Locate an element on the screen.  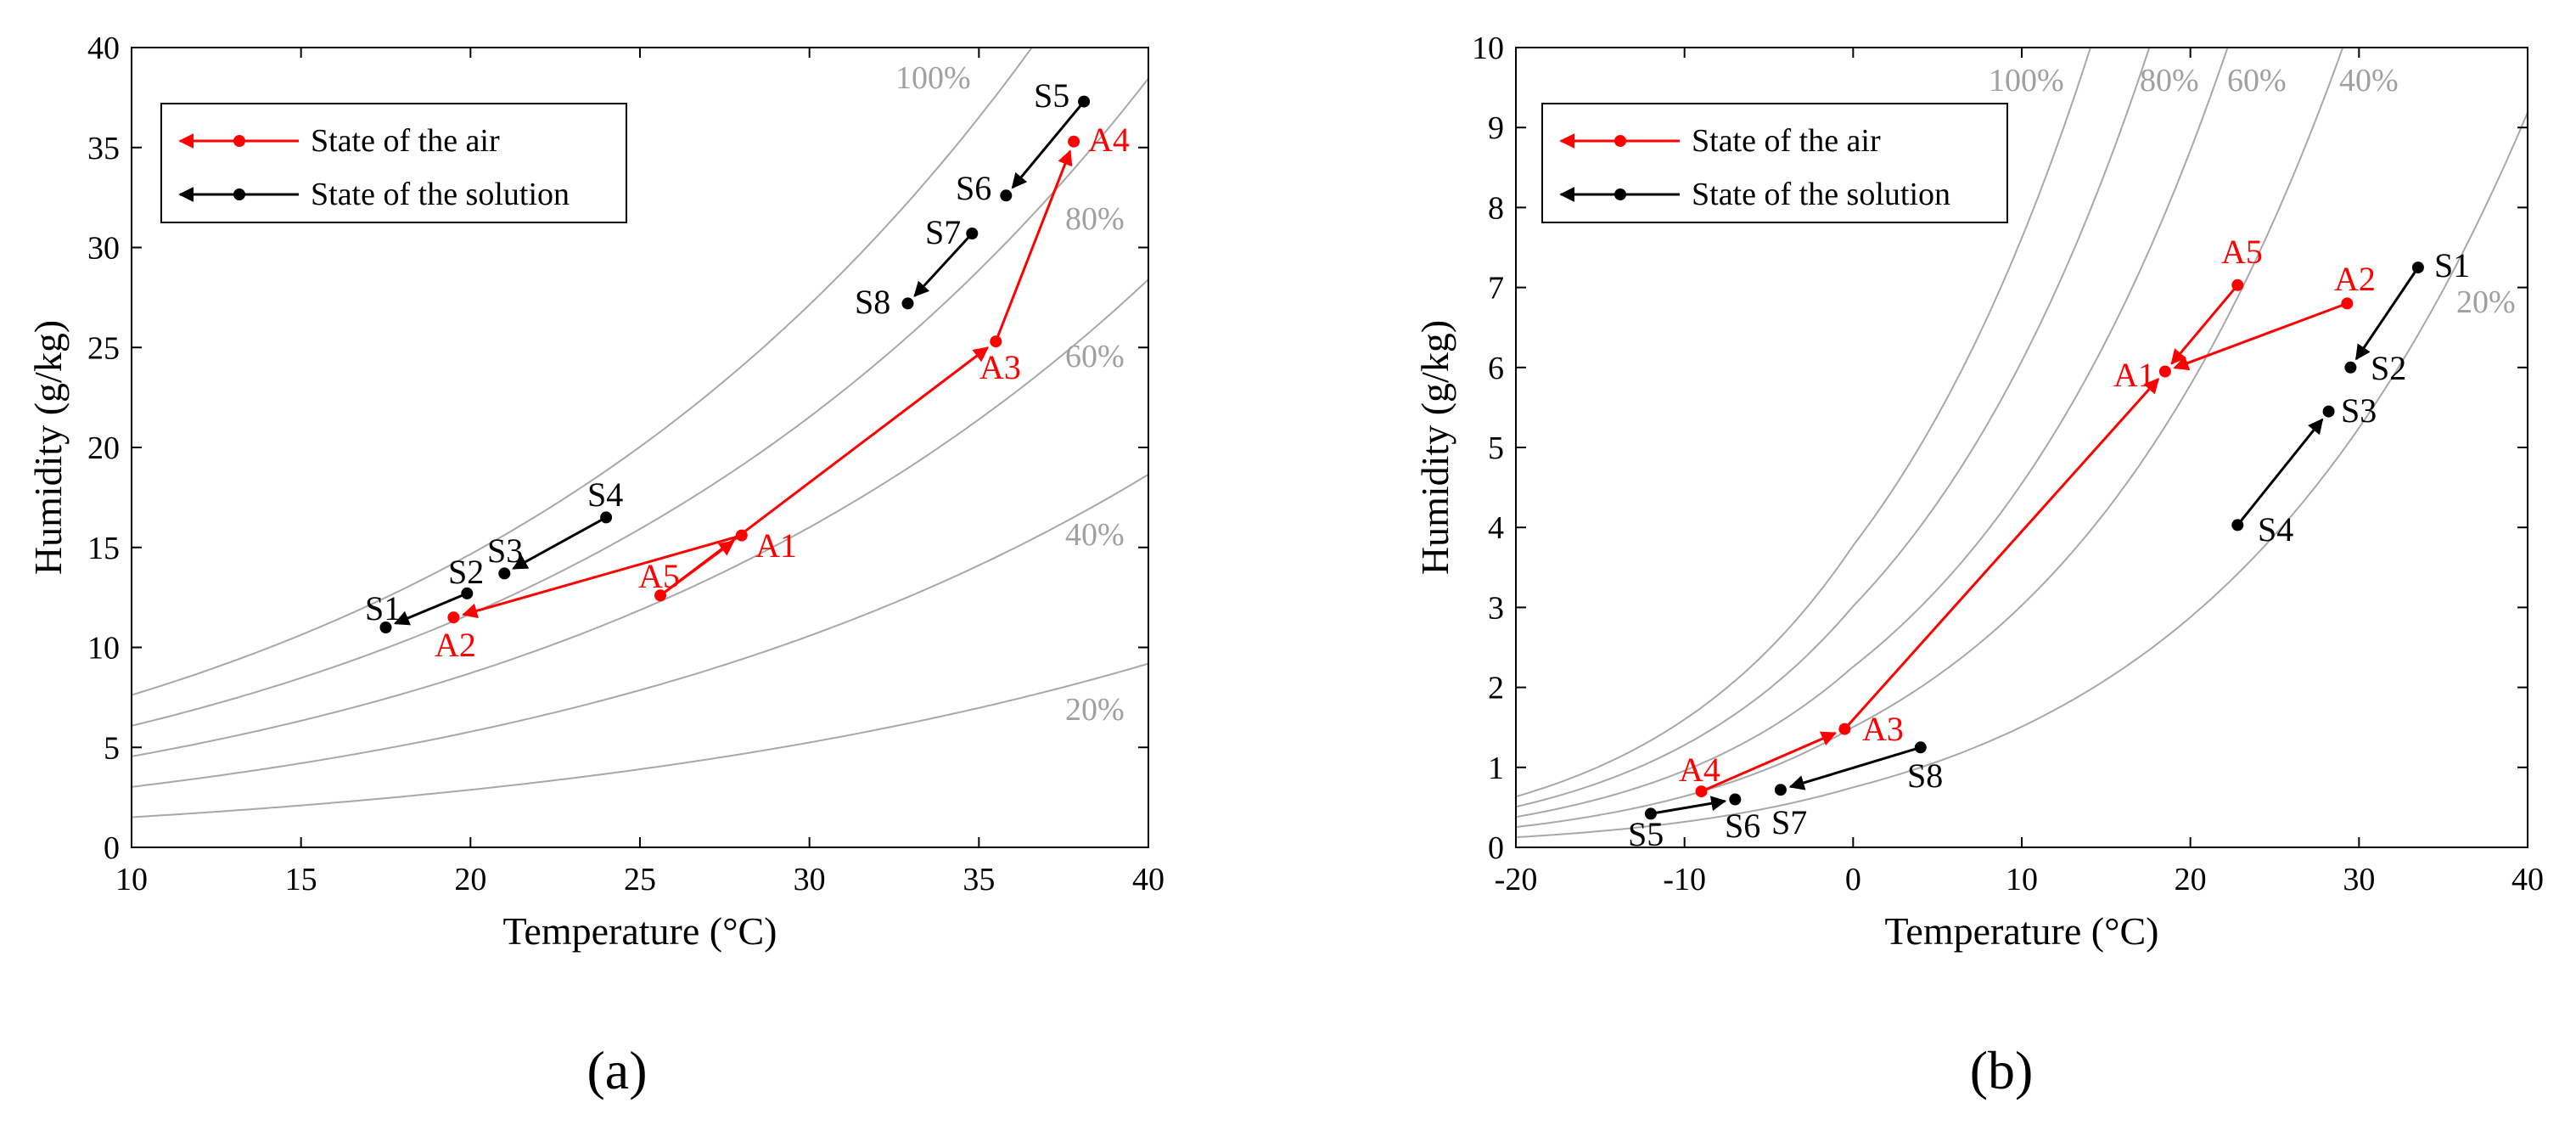
chart-a-point-A1 is located at coordinates (741, 536).